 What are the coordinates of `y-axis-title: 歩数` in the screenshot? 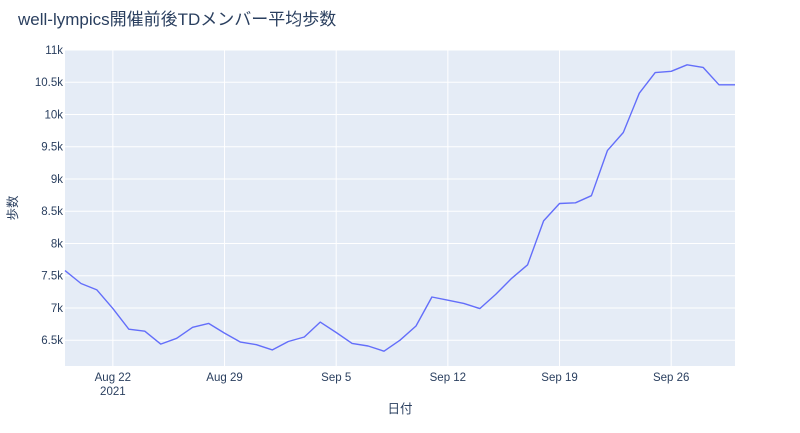 It's located at (12, 208).